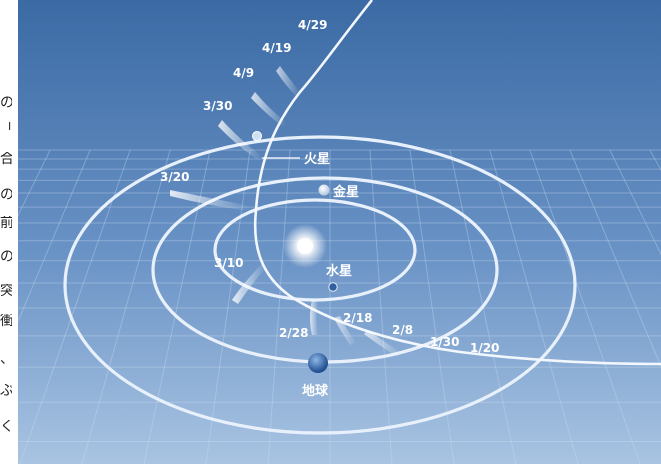 Image resolution: width=661 pixels, height=464 pixels. I want to click on venus-label: 金星, so click(345, 192).